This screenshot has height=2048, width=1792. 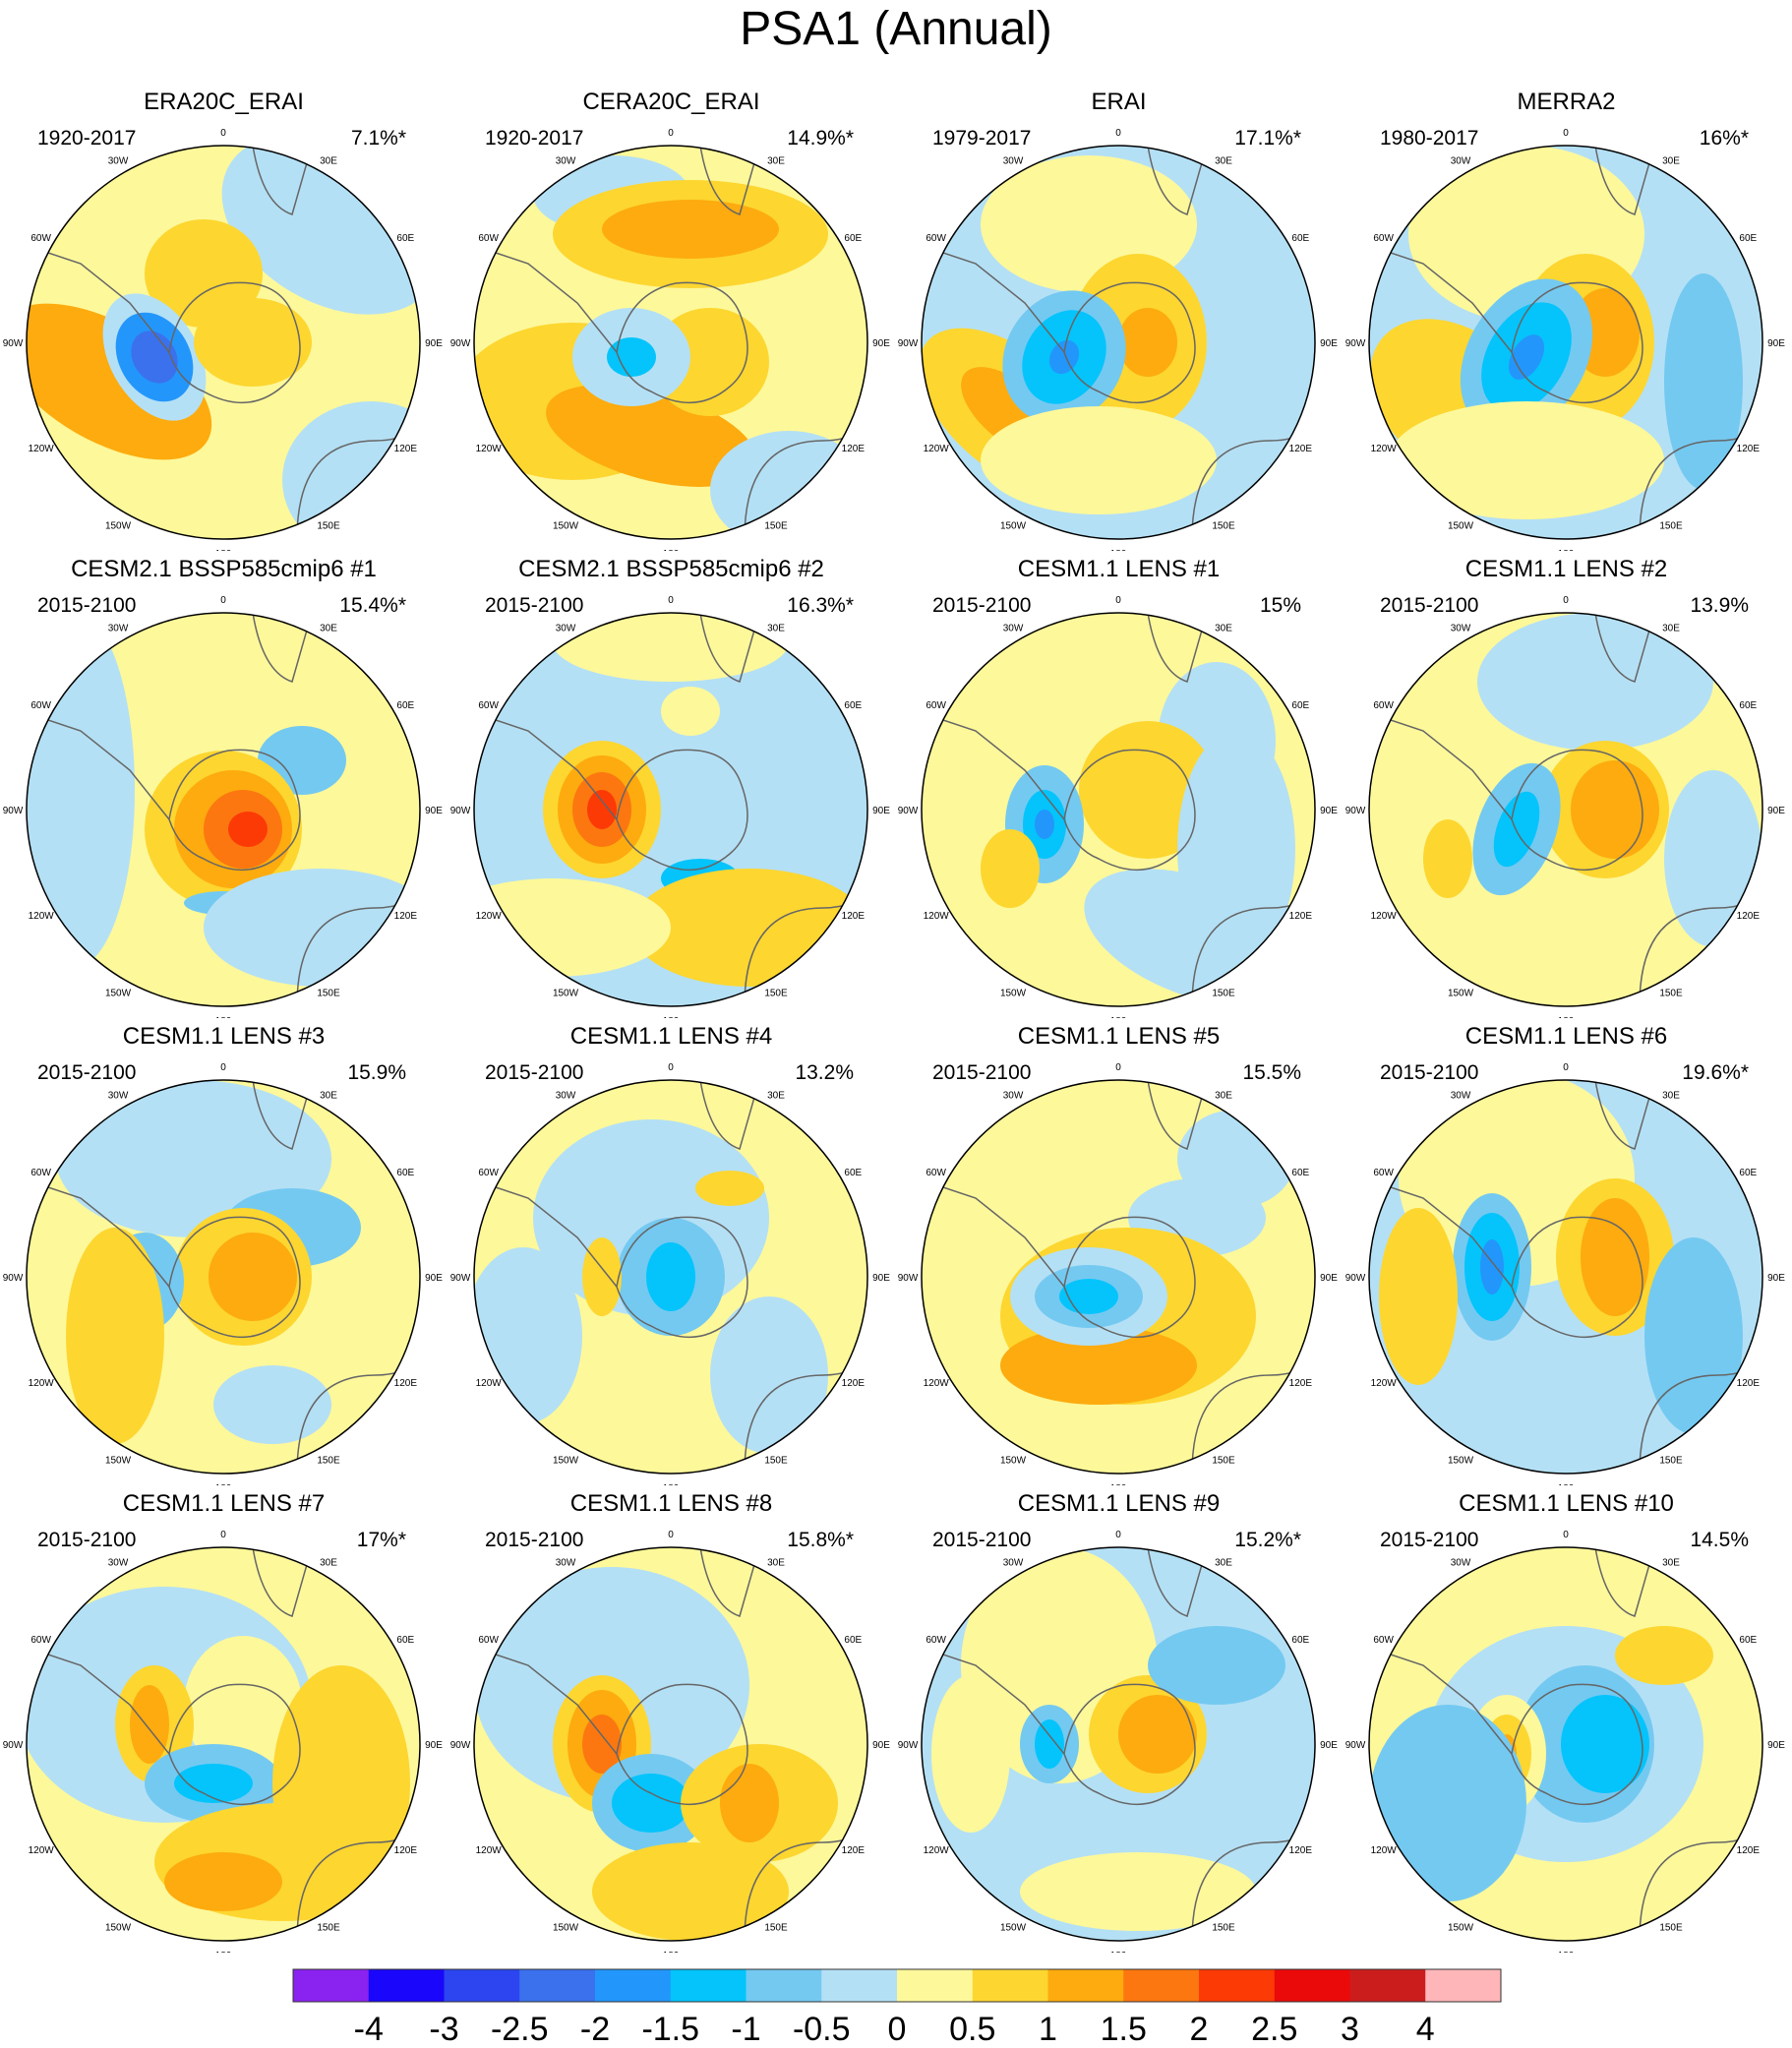 What do you see at coordinates (1267, 1540) in the screenshot?
I see `panel-variance: 15.2%*` at bounding box center [1267, 1540].